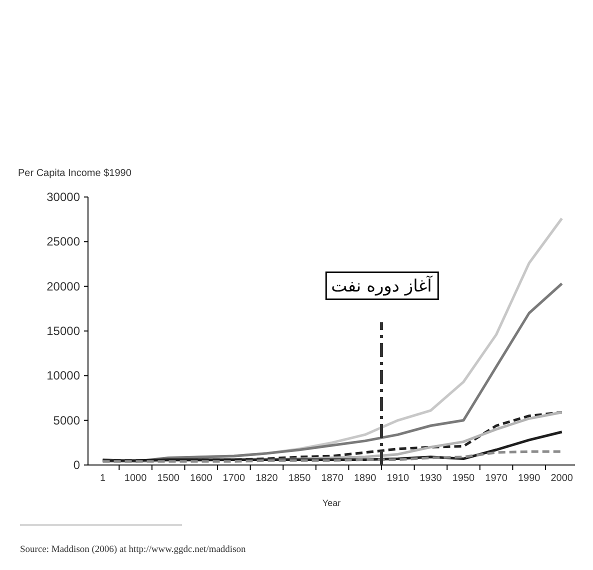  Describe the element at coordinates (168, 478) in the screenshot. I see `x-tick-label: 1500` at that location.